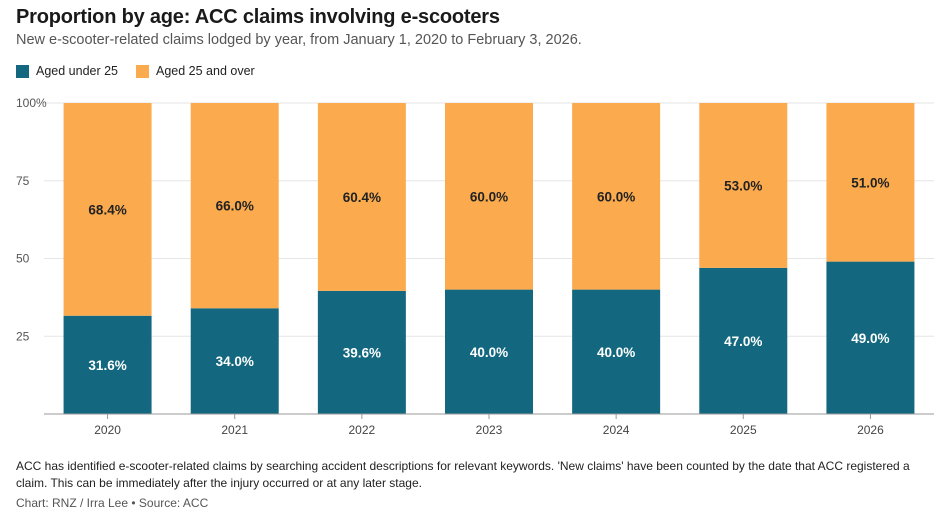 The image size is (945, 514). I want to click on data-label-under-25-2023: 40.0%, so click(489, 352).